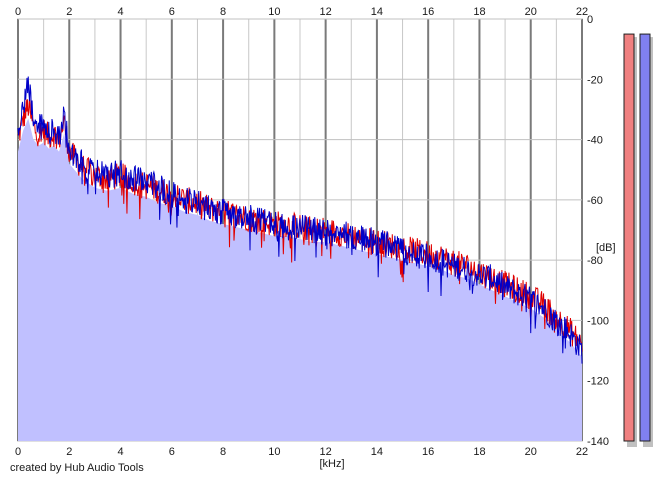 This screenshot has width=664, height=481. I want to click on x-tick-label-top-7: 14, so click(377, 12).